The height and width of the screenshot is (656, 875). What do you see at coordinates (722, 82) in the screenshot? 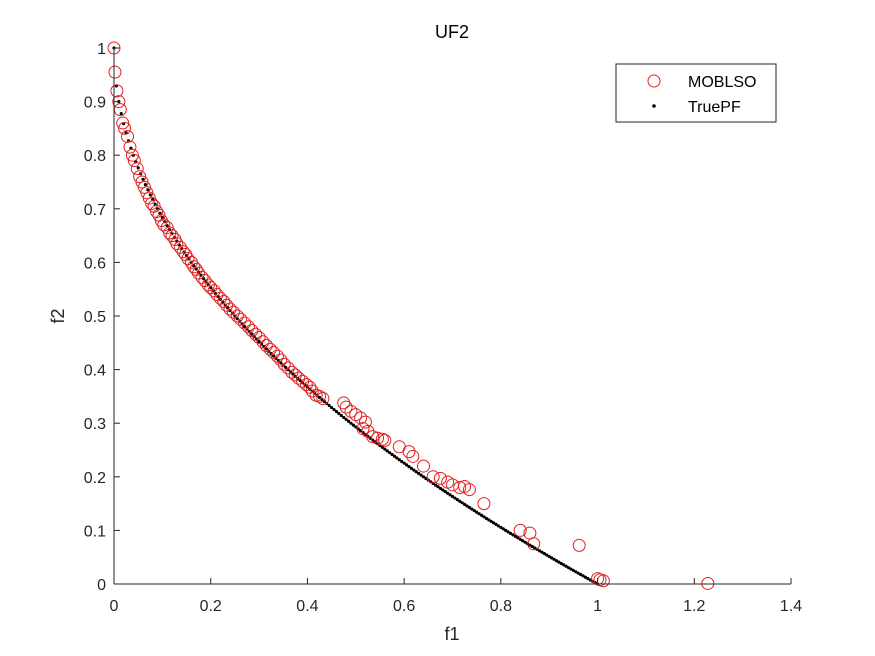
I see `legend-label-moblso: MOBLSO` at bounding box center [722, 82].